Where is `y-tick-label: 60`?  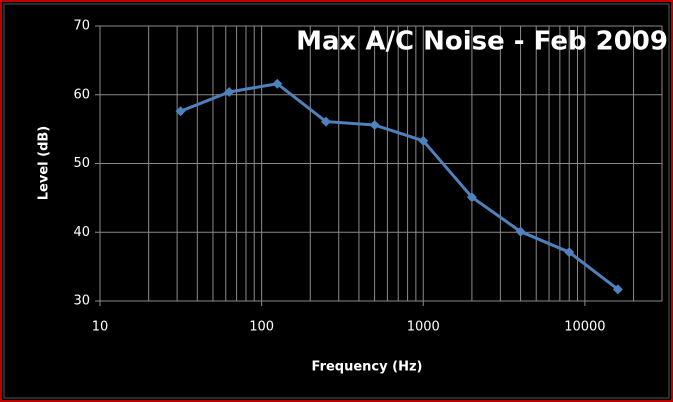 y-tick-label: 60 is located at coordinates (81, 94).